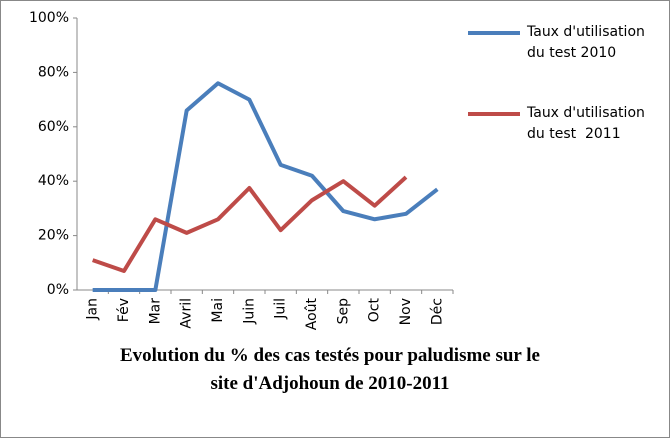 The image size is (670, 438). Describe the element at coordinates (53, 236) in the screenshot. I see `y-tick-label: 20%` at that location.